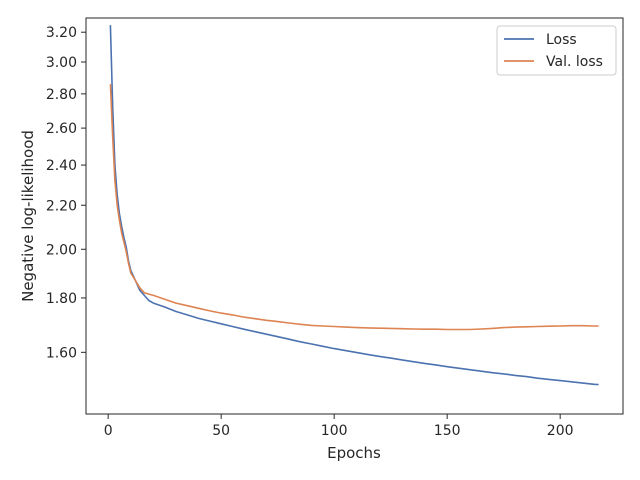 This screenshot has height=480, width=640. Describe the element at coordinates (108, 431) in the screenshot. I see `x-tick-label: 0` at that location.